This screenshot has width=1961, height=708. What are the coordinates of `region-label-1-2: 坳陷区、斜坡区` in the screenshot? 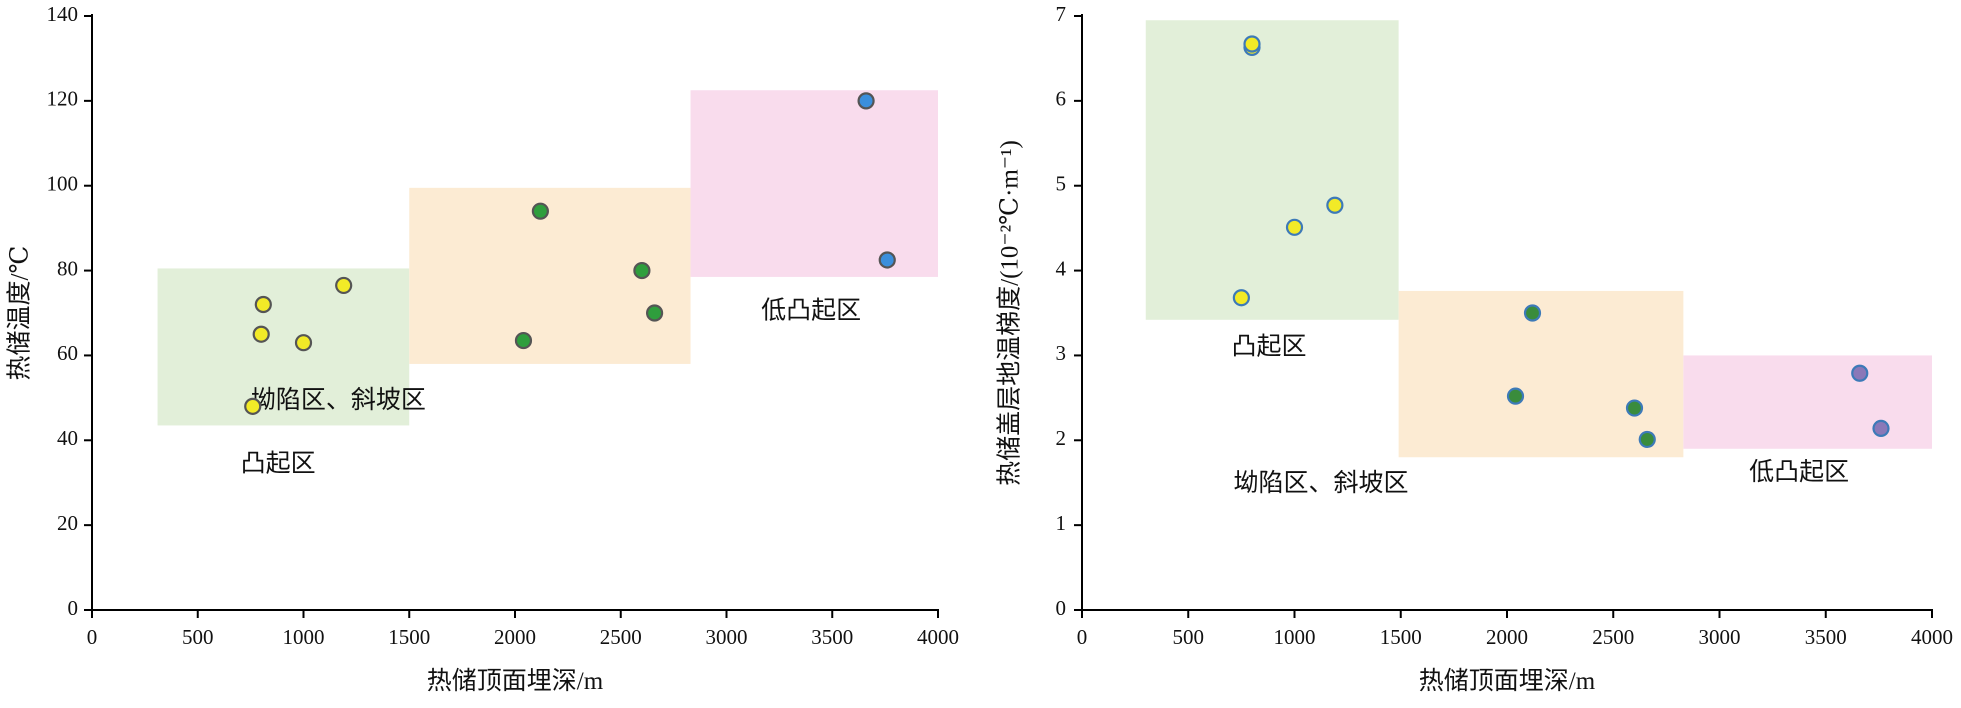 It's located at (338, 400).